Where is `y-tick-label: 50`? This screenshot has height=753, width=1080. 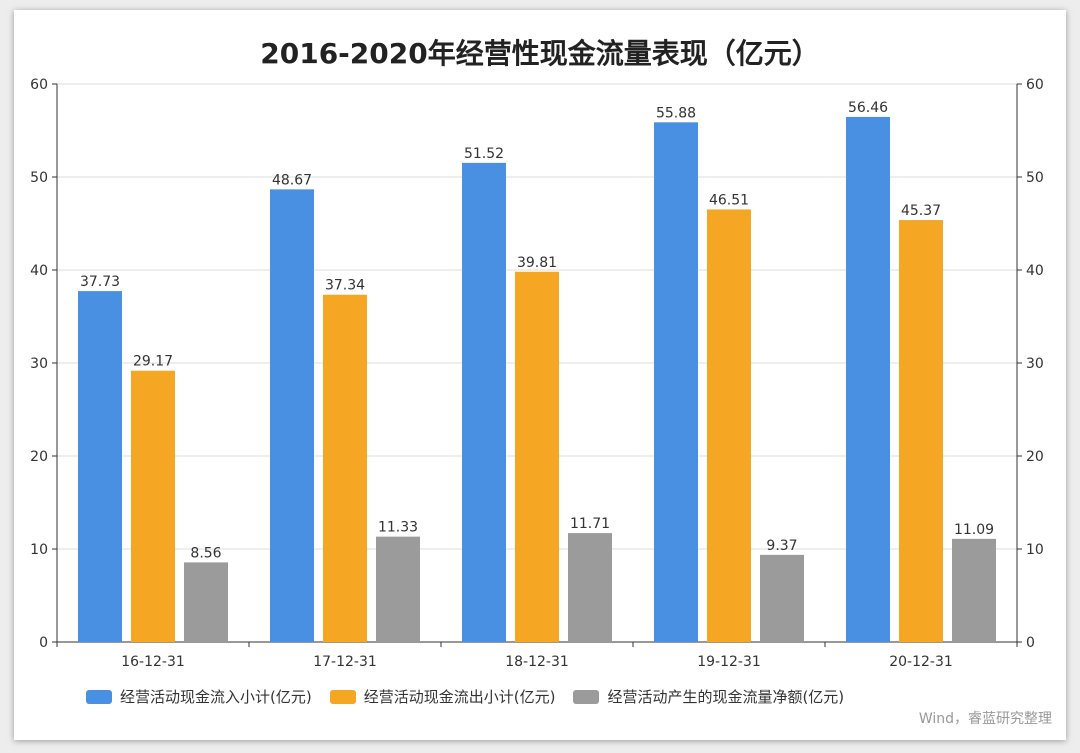 y-tick-label: 50 is located at coordinates (39, 178).